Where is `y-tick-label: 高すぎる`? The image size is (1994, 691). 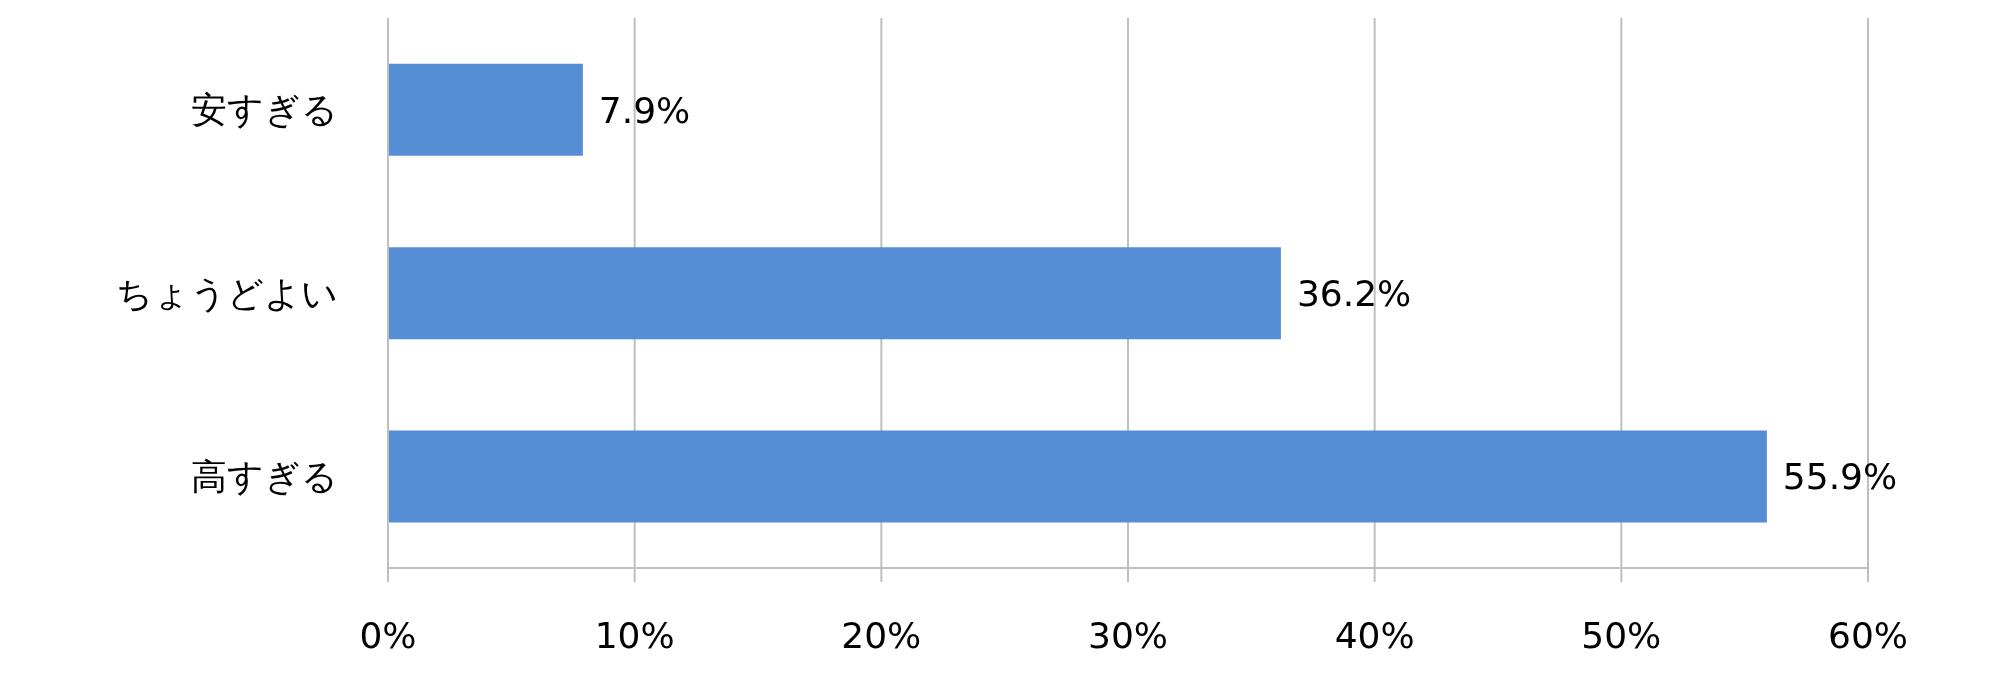 y-tick-label: 高すぎる is located at coordinates (264, 477).